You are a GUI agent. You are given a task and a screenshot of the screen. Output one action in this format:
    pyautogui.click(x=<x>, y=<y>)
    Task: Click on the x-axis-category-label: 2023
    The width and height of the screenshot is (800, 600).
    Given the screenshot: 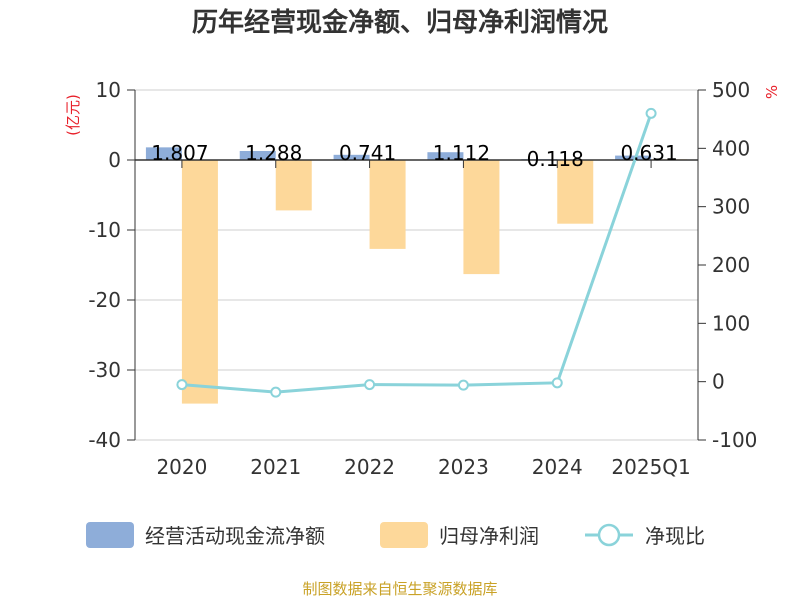 What is the action you would take?
    pyautogui.click(x=463, y=467)
    